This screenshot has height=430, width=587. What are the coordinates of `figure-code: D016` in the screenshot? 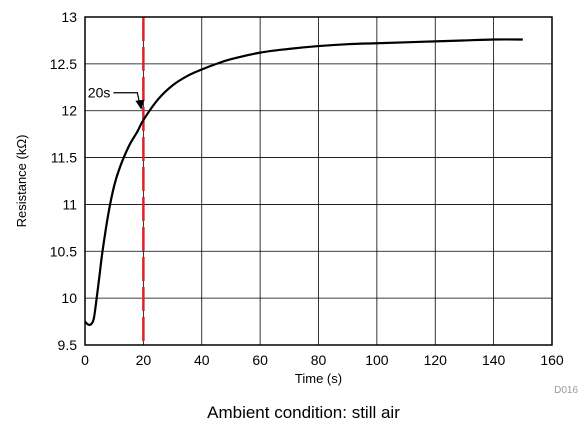 It's located at (566, 390).